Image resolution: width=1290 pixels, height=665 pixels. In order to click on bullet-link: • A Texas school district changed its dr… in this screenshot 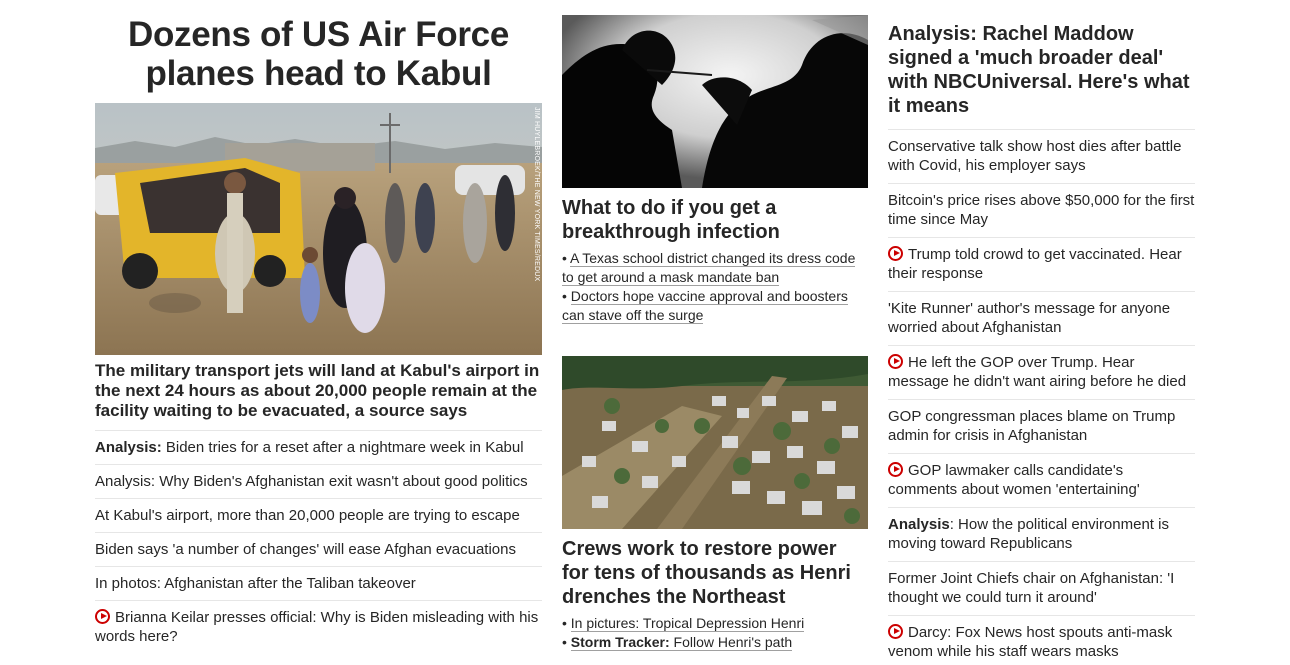, I will do `click(715, 268)`.